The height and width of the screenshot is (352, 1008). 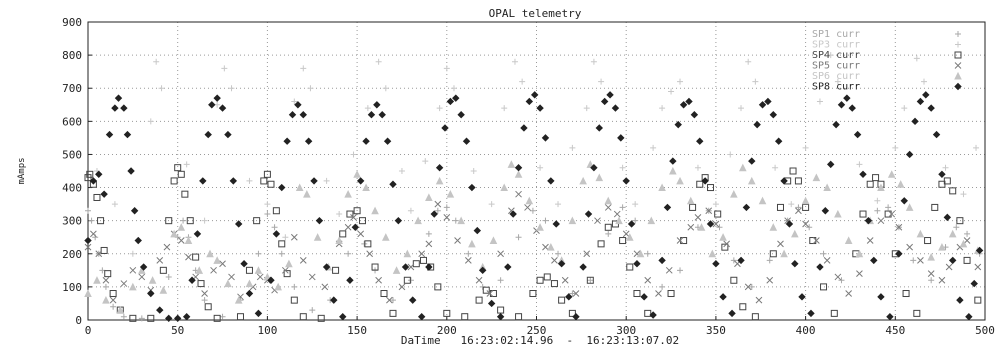 I want to click on x-tick-label: 250, so click(x=537, y=330).